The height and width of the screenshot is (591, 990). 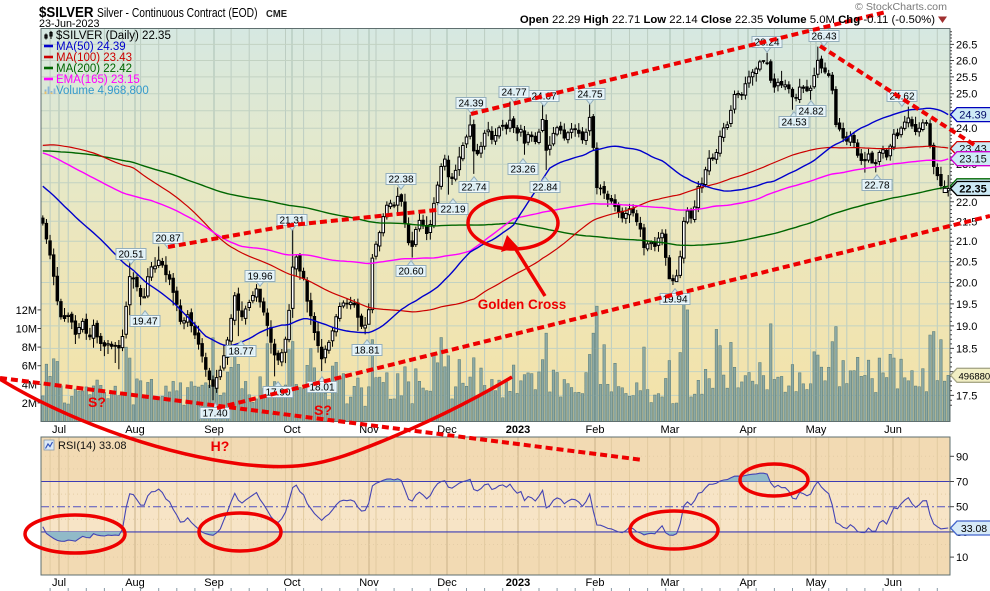 I want to click on svg-text: MA(50) 24.39, so click(x=91, y=47).